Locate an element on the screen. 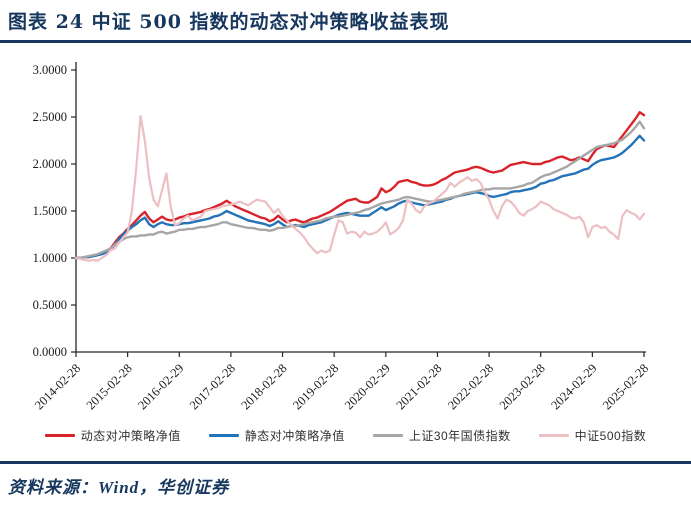 The width and height of the screenshot is (691, 510). svg-text: 2016-02-29 is located at coordinates (160, 386).